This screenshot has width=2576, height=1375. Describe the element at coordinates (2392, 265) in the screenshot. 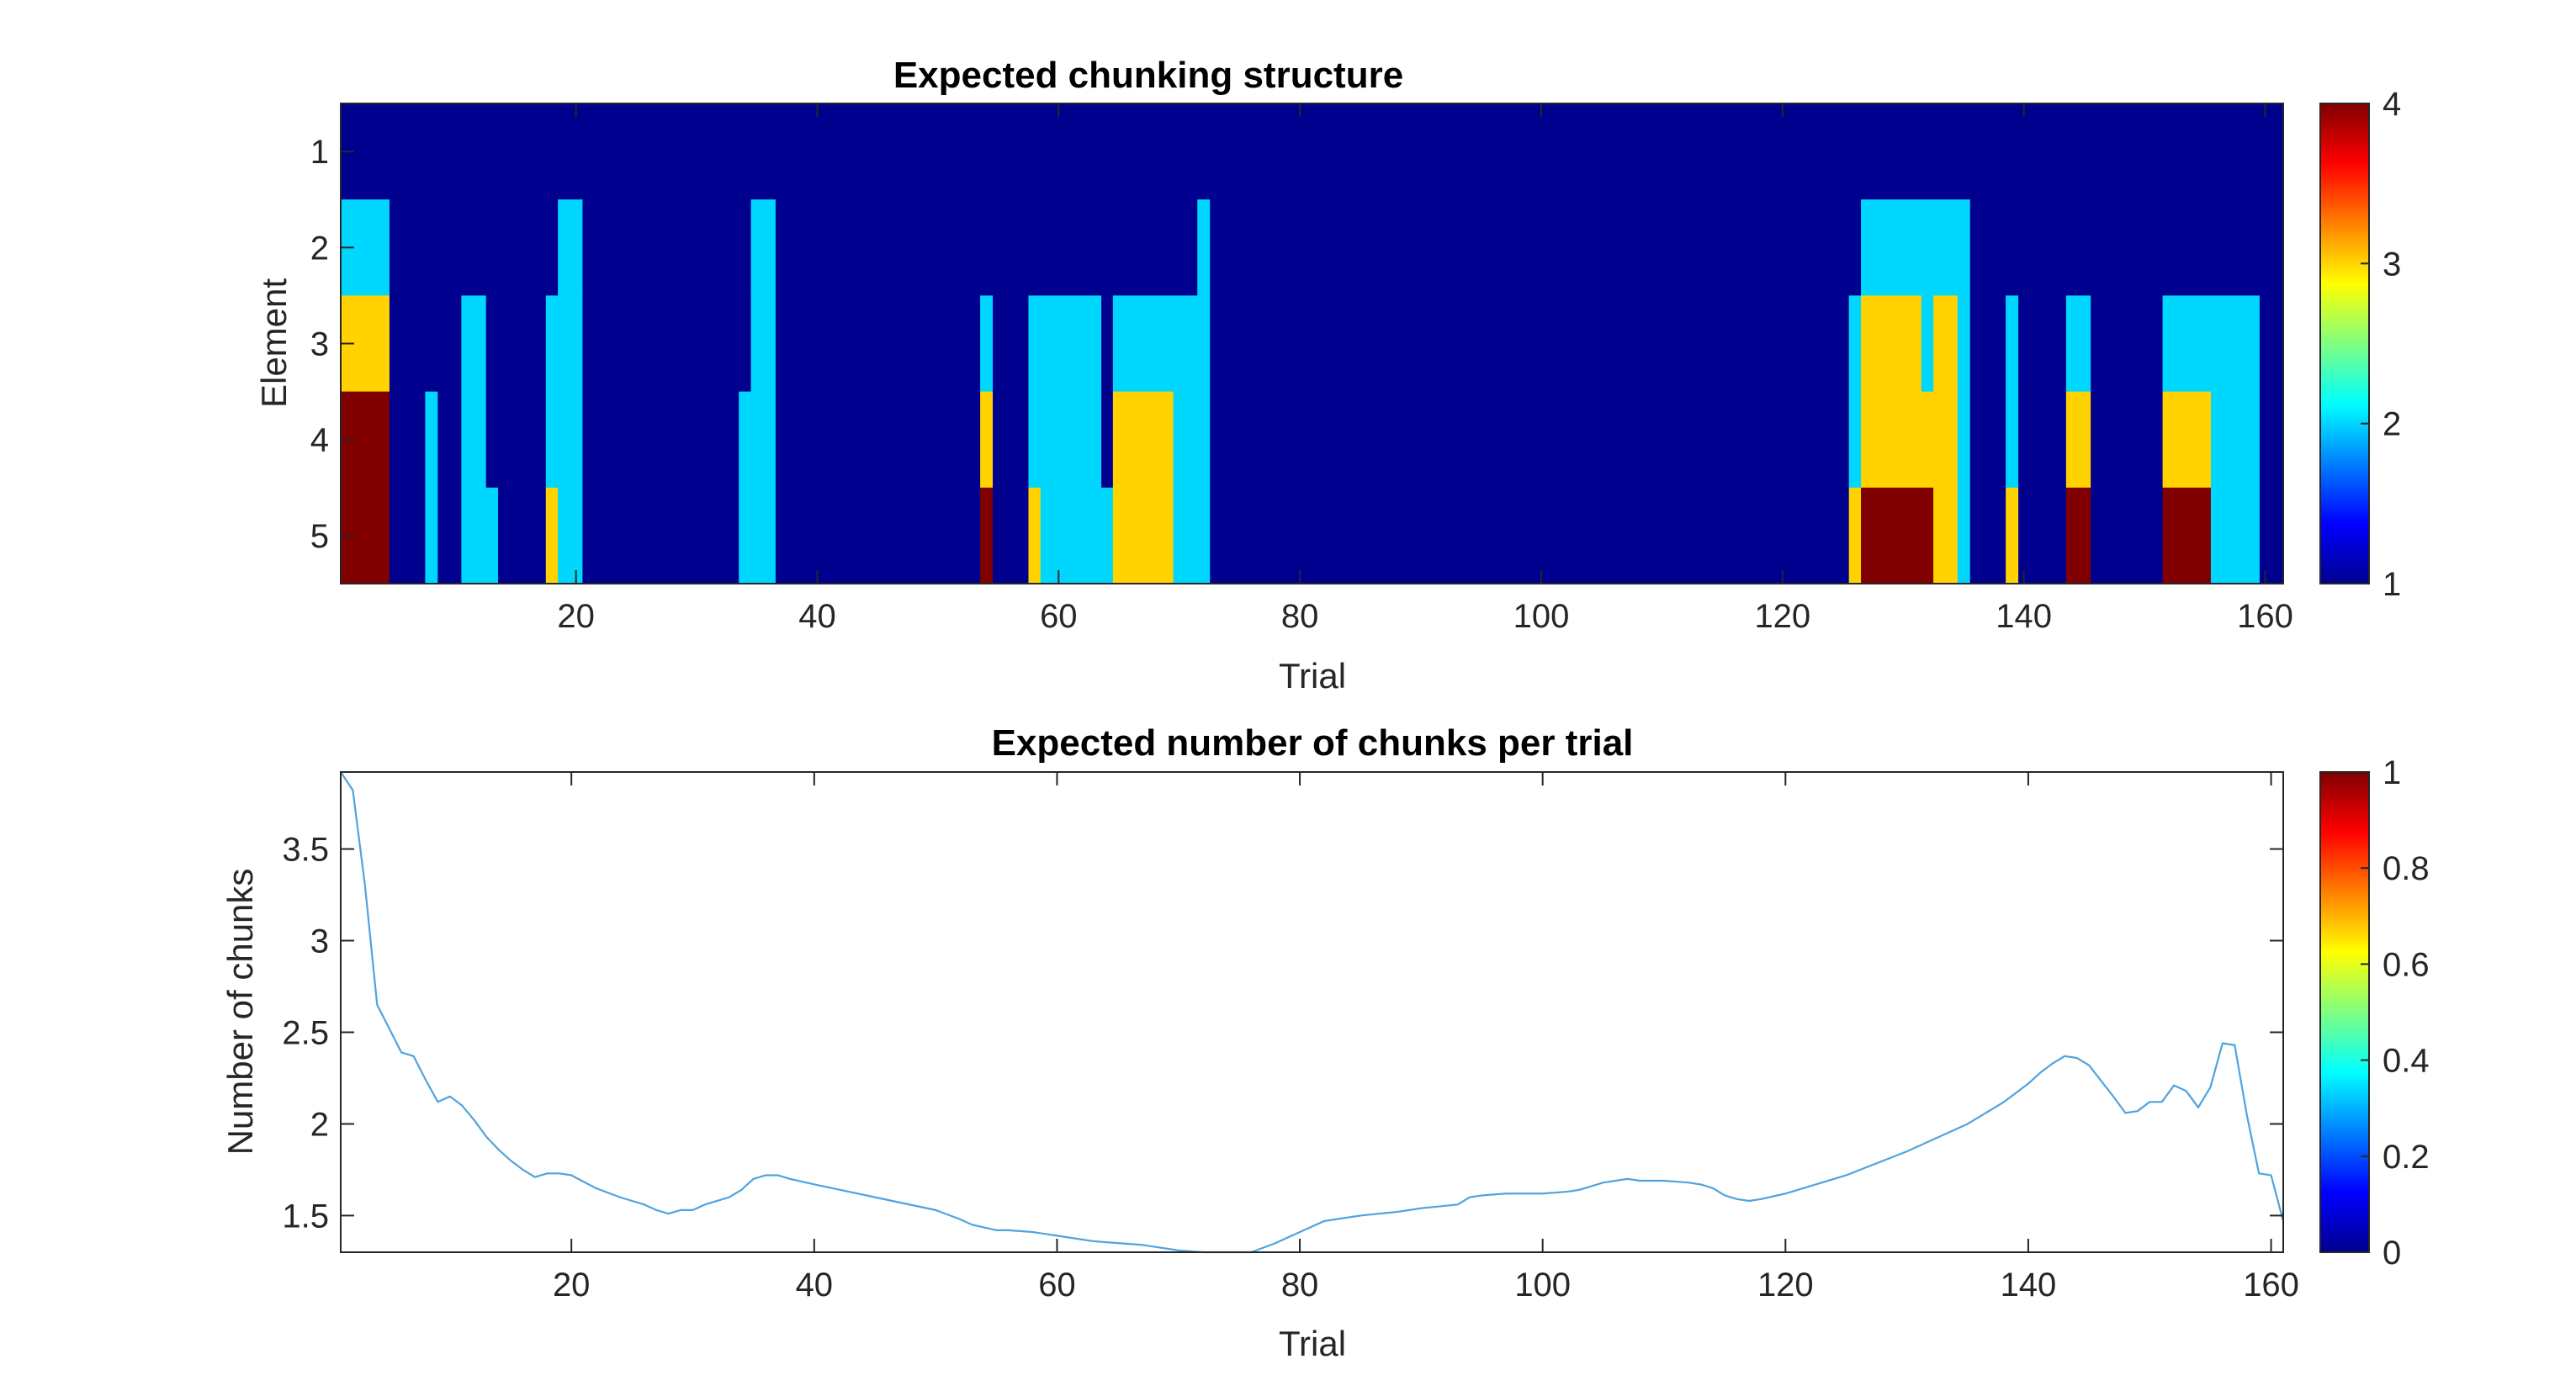

I see `colorbar-tick-label: 3` at that location.